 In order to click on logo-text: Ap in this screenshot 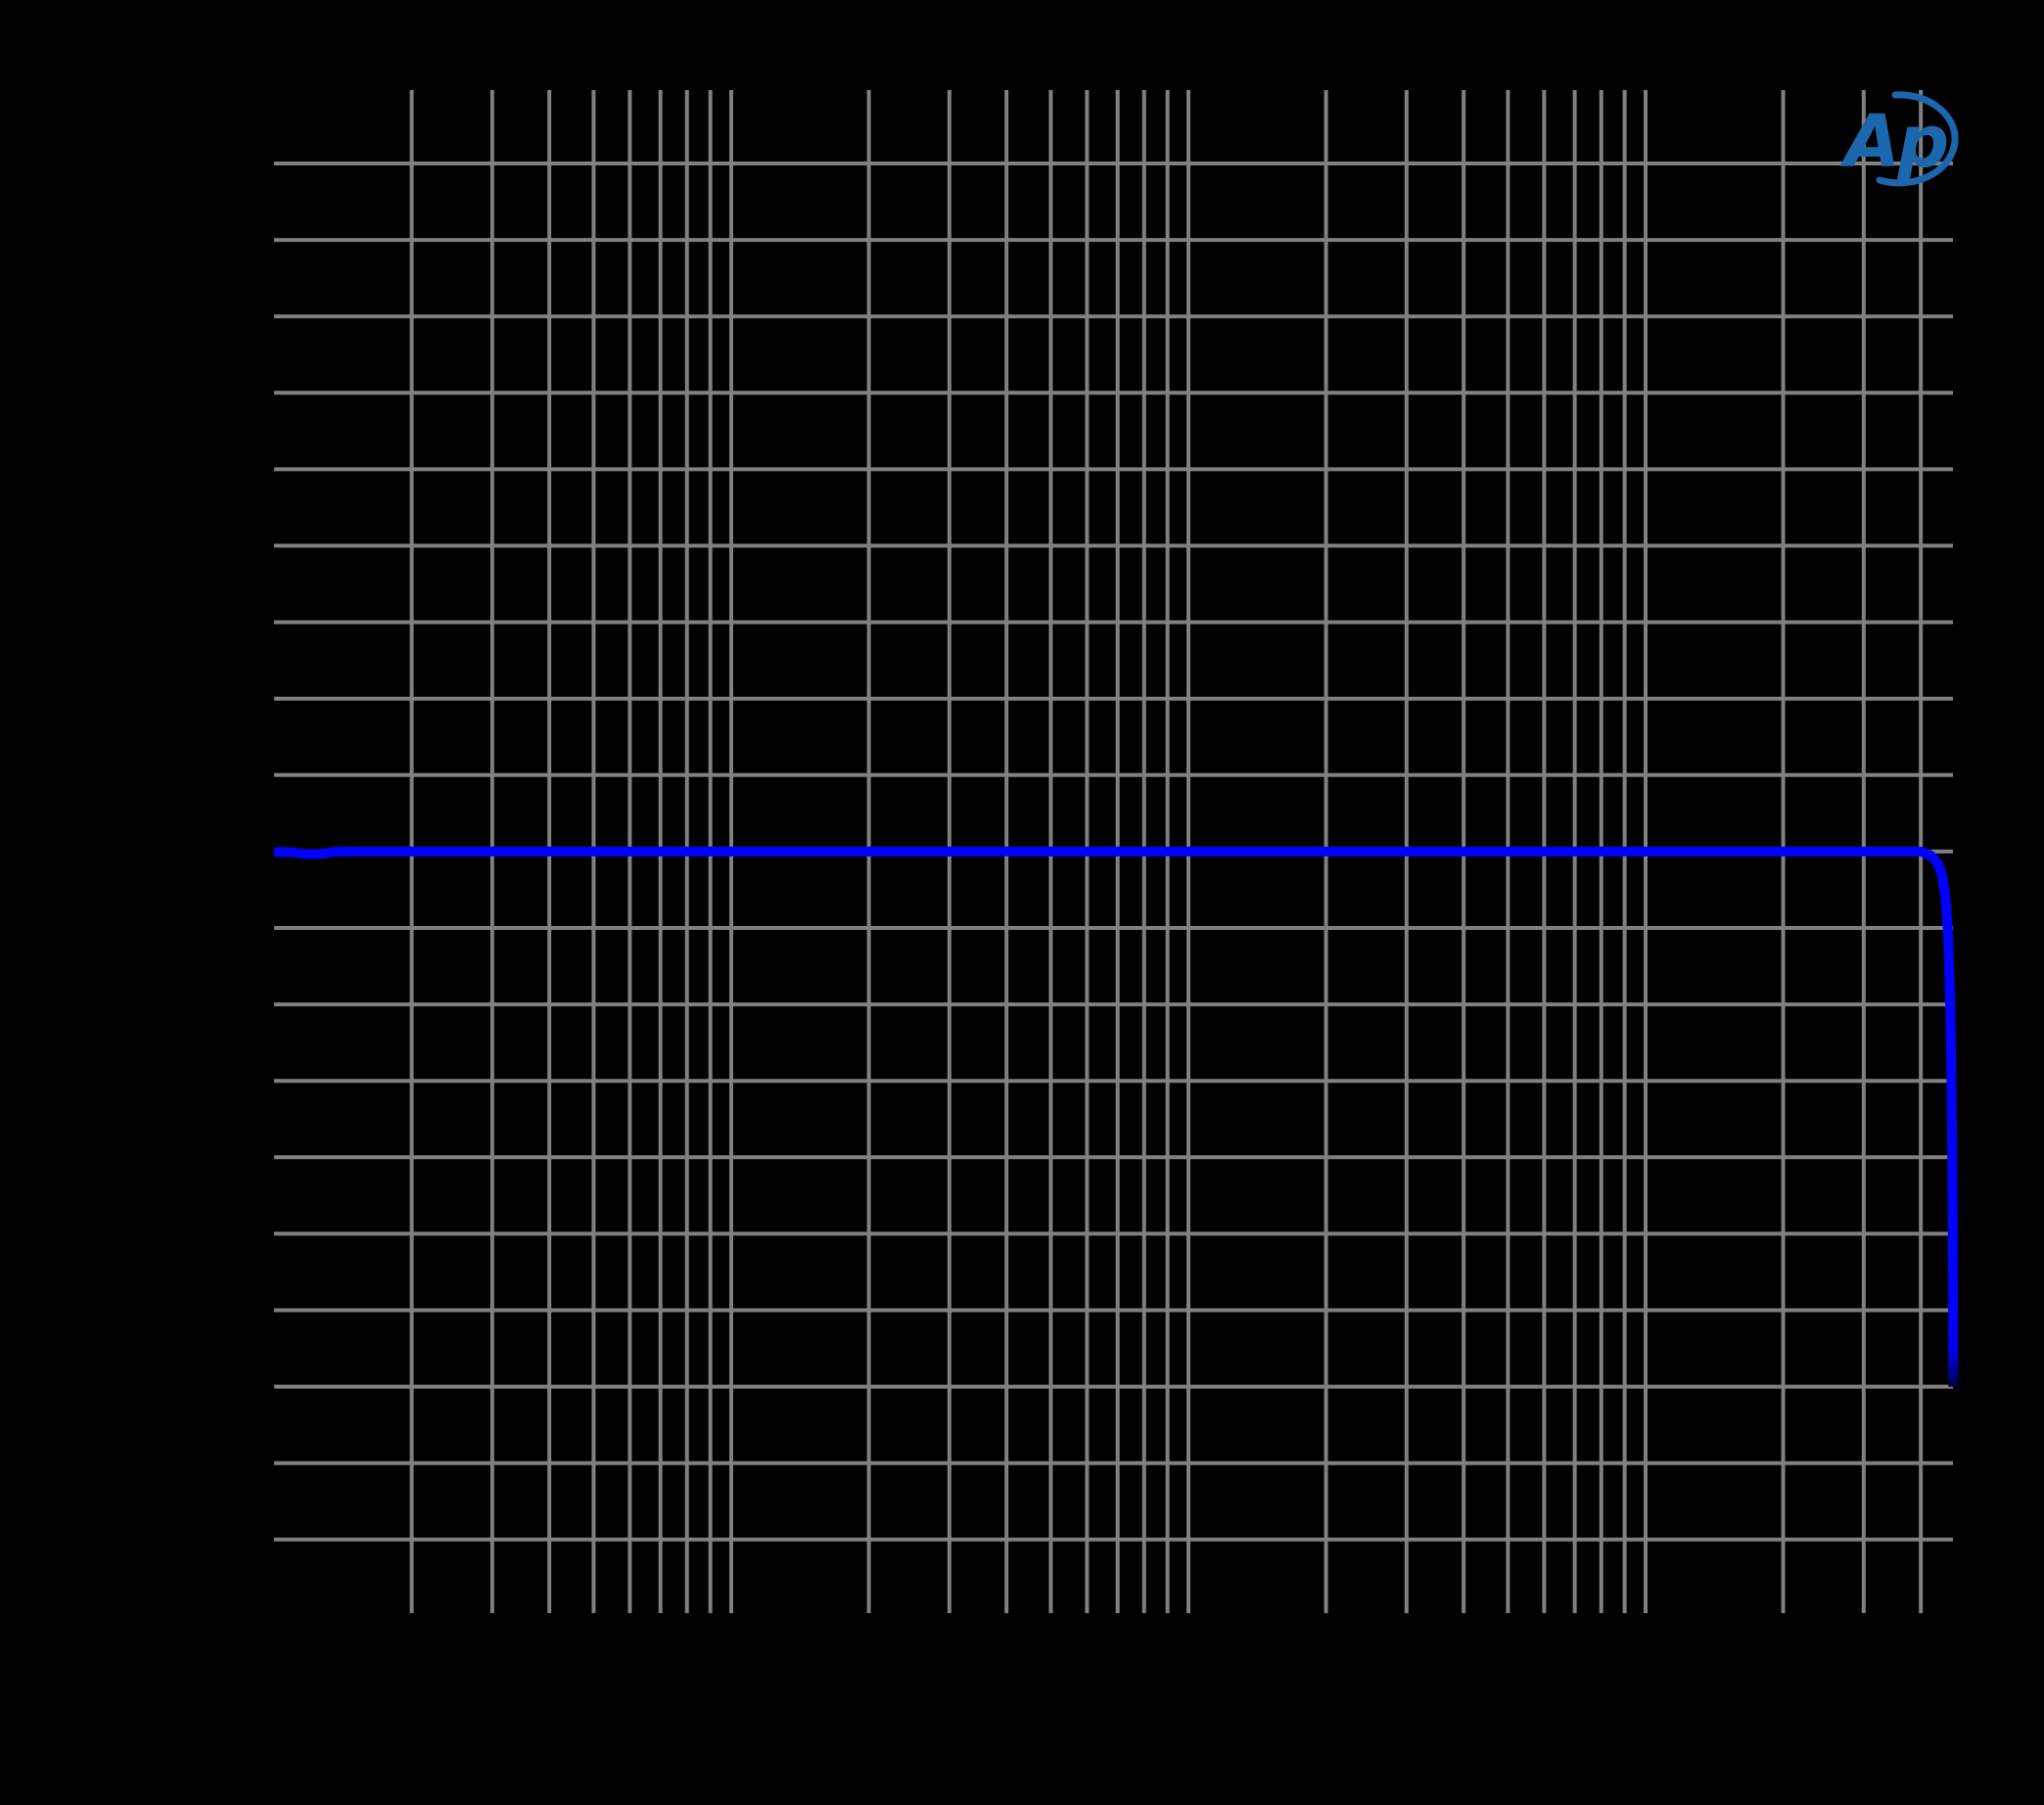, I will do `click(1893, 142)`.